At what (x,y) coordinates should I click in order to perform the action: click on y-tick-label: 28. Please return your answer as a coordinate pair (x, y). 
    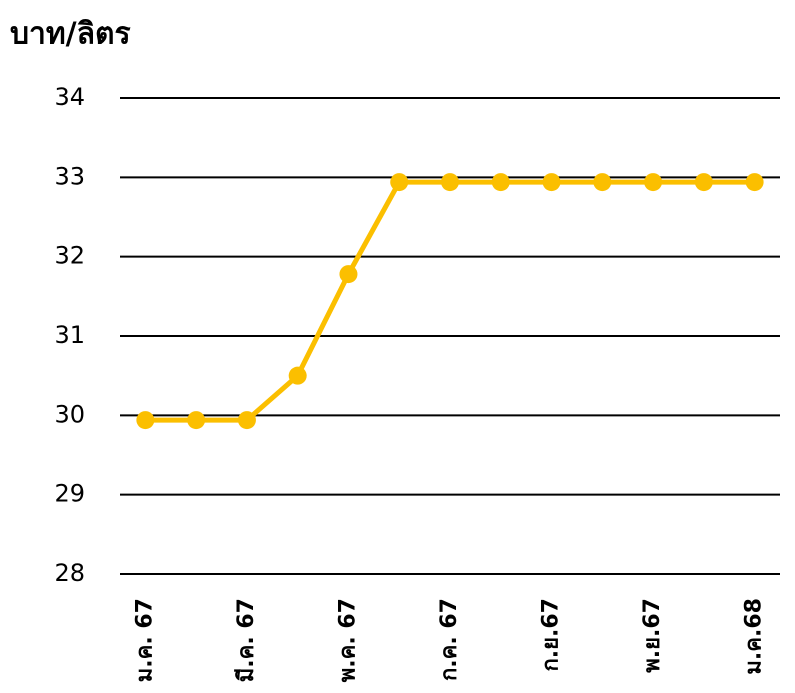
    Looking at the image, I should click on (69, 573).